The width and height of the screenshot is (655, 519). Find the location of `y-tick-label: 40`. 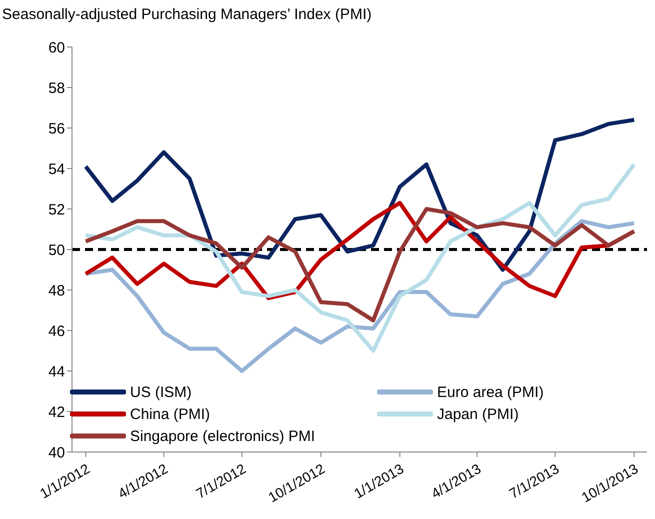

y-tick-label: 40 is located at coordinates (56, 453).